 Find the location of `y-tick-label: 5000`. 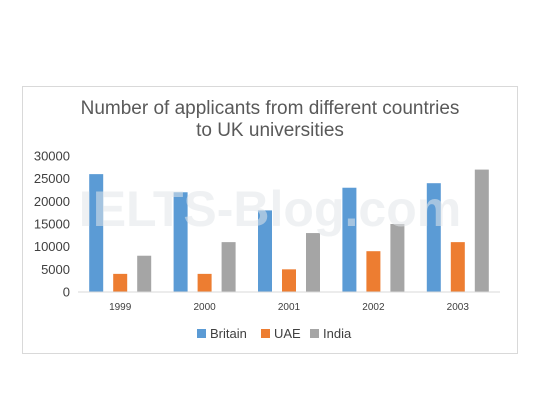

y-tick-label: 5000 is located at coordinates (55, 269).